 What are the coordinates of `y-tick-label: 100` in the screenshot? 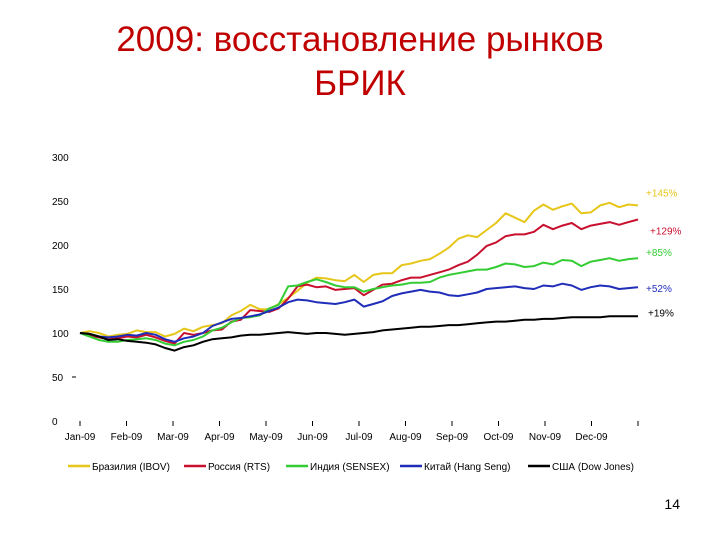 It's located at (60, 334).